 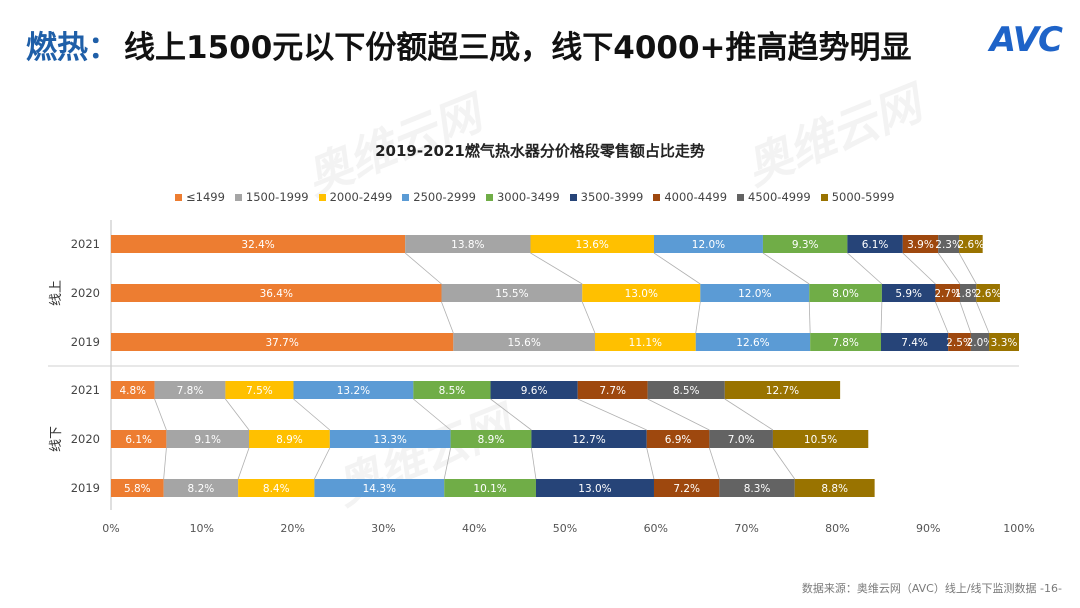 I want to click on data-label: 9.3%, so click(x=805, y=245).